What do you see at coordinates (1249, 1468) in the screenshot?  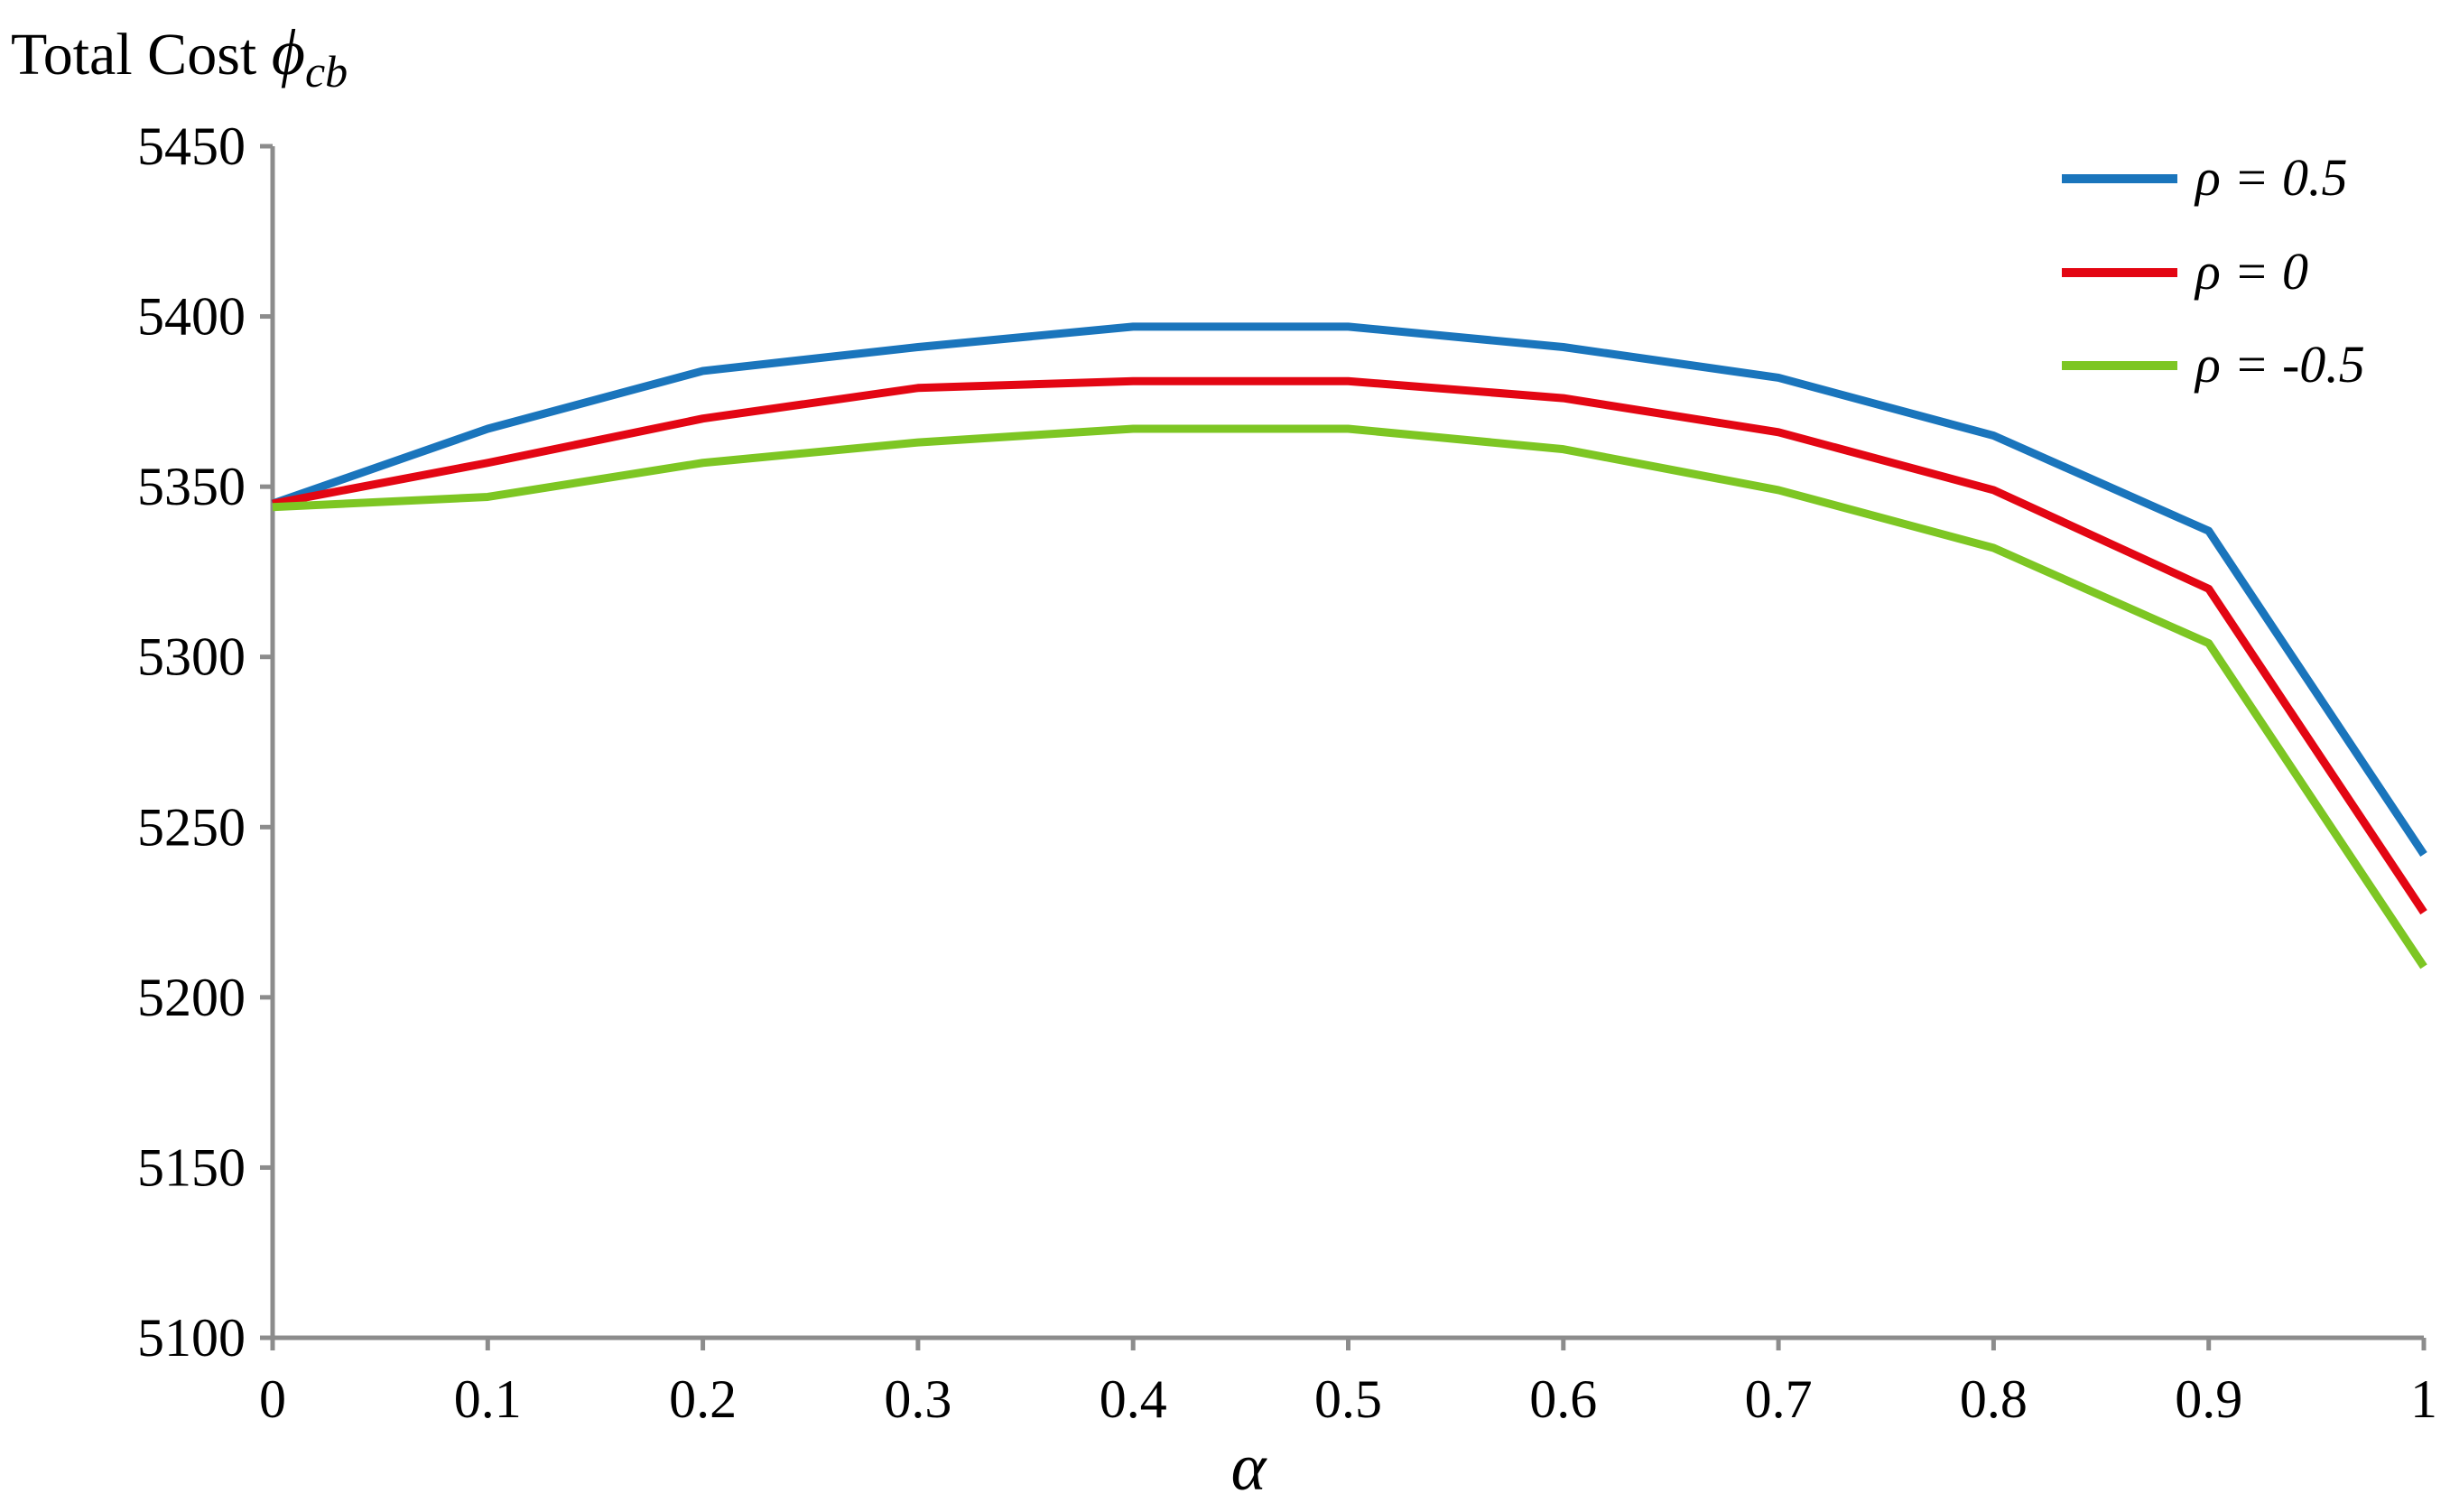 I see `x-axis-title: α` at bounding box center [1249, 1468].